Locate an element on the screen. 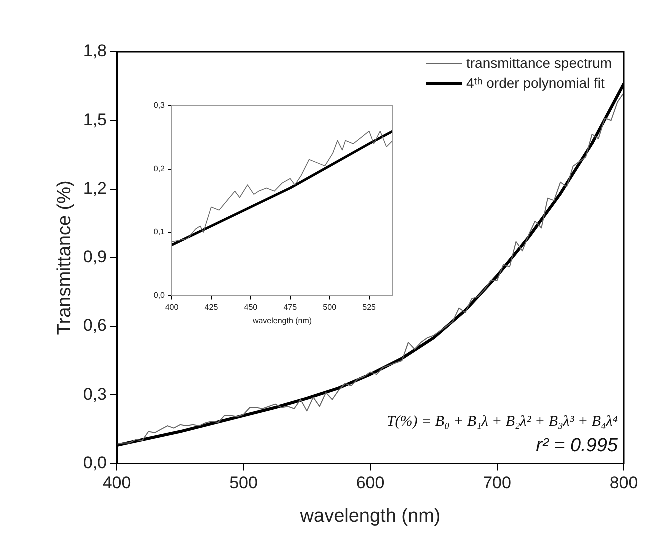  y-tick-label: 0,2 is located at coordinates (160, 169).